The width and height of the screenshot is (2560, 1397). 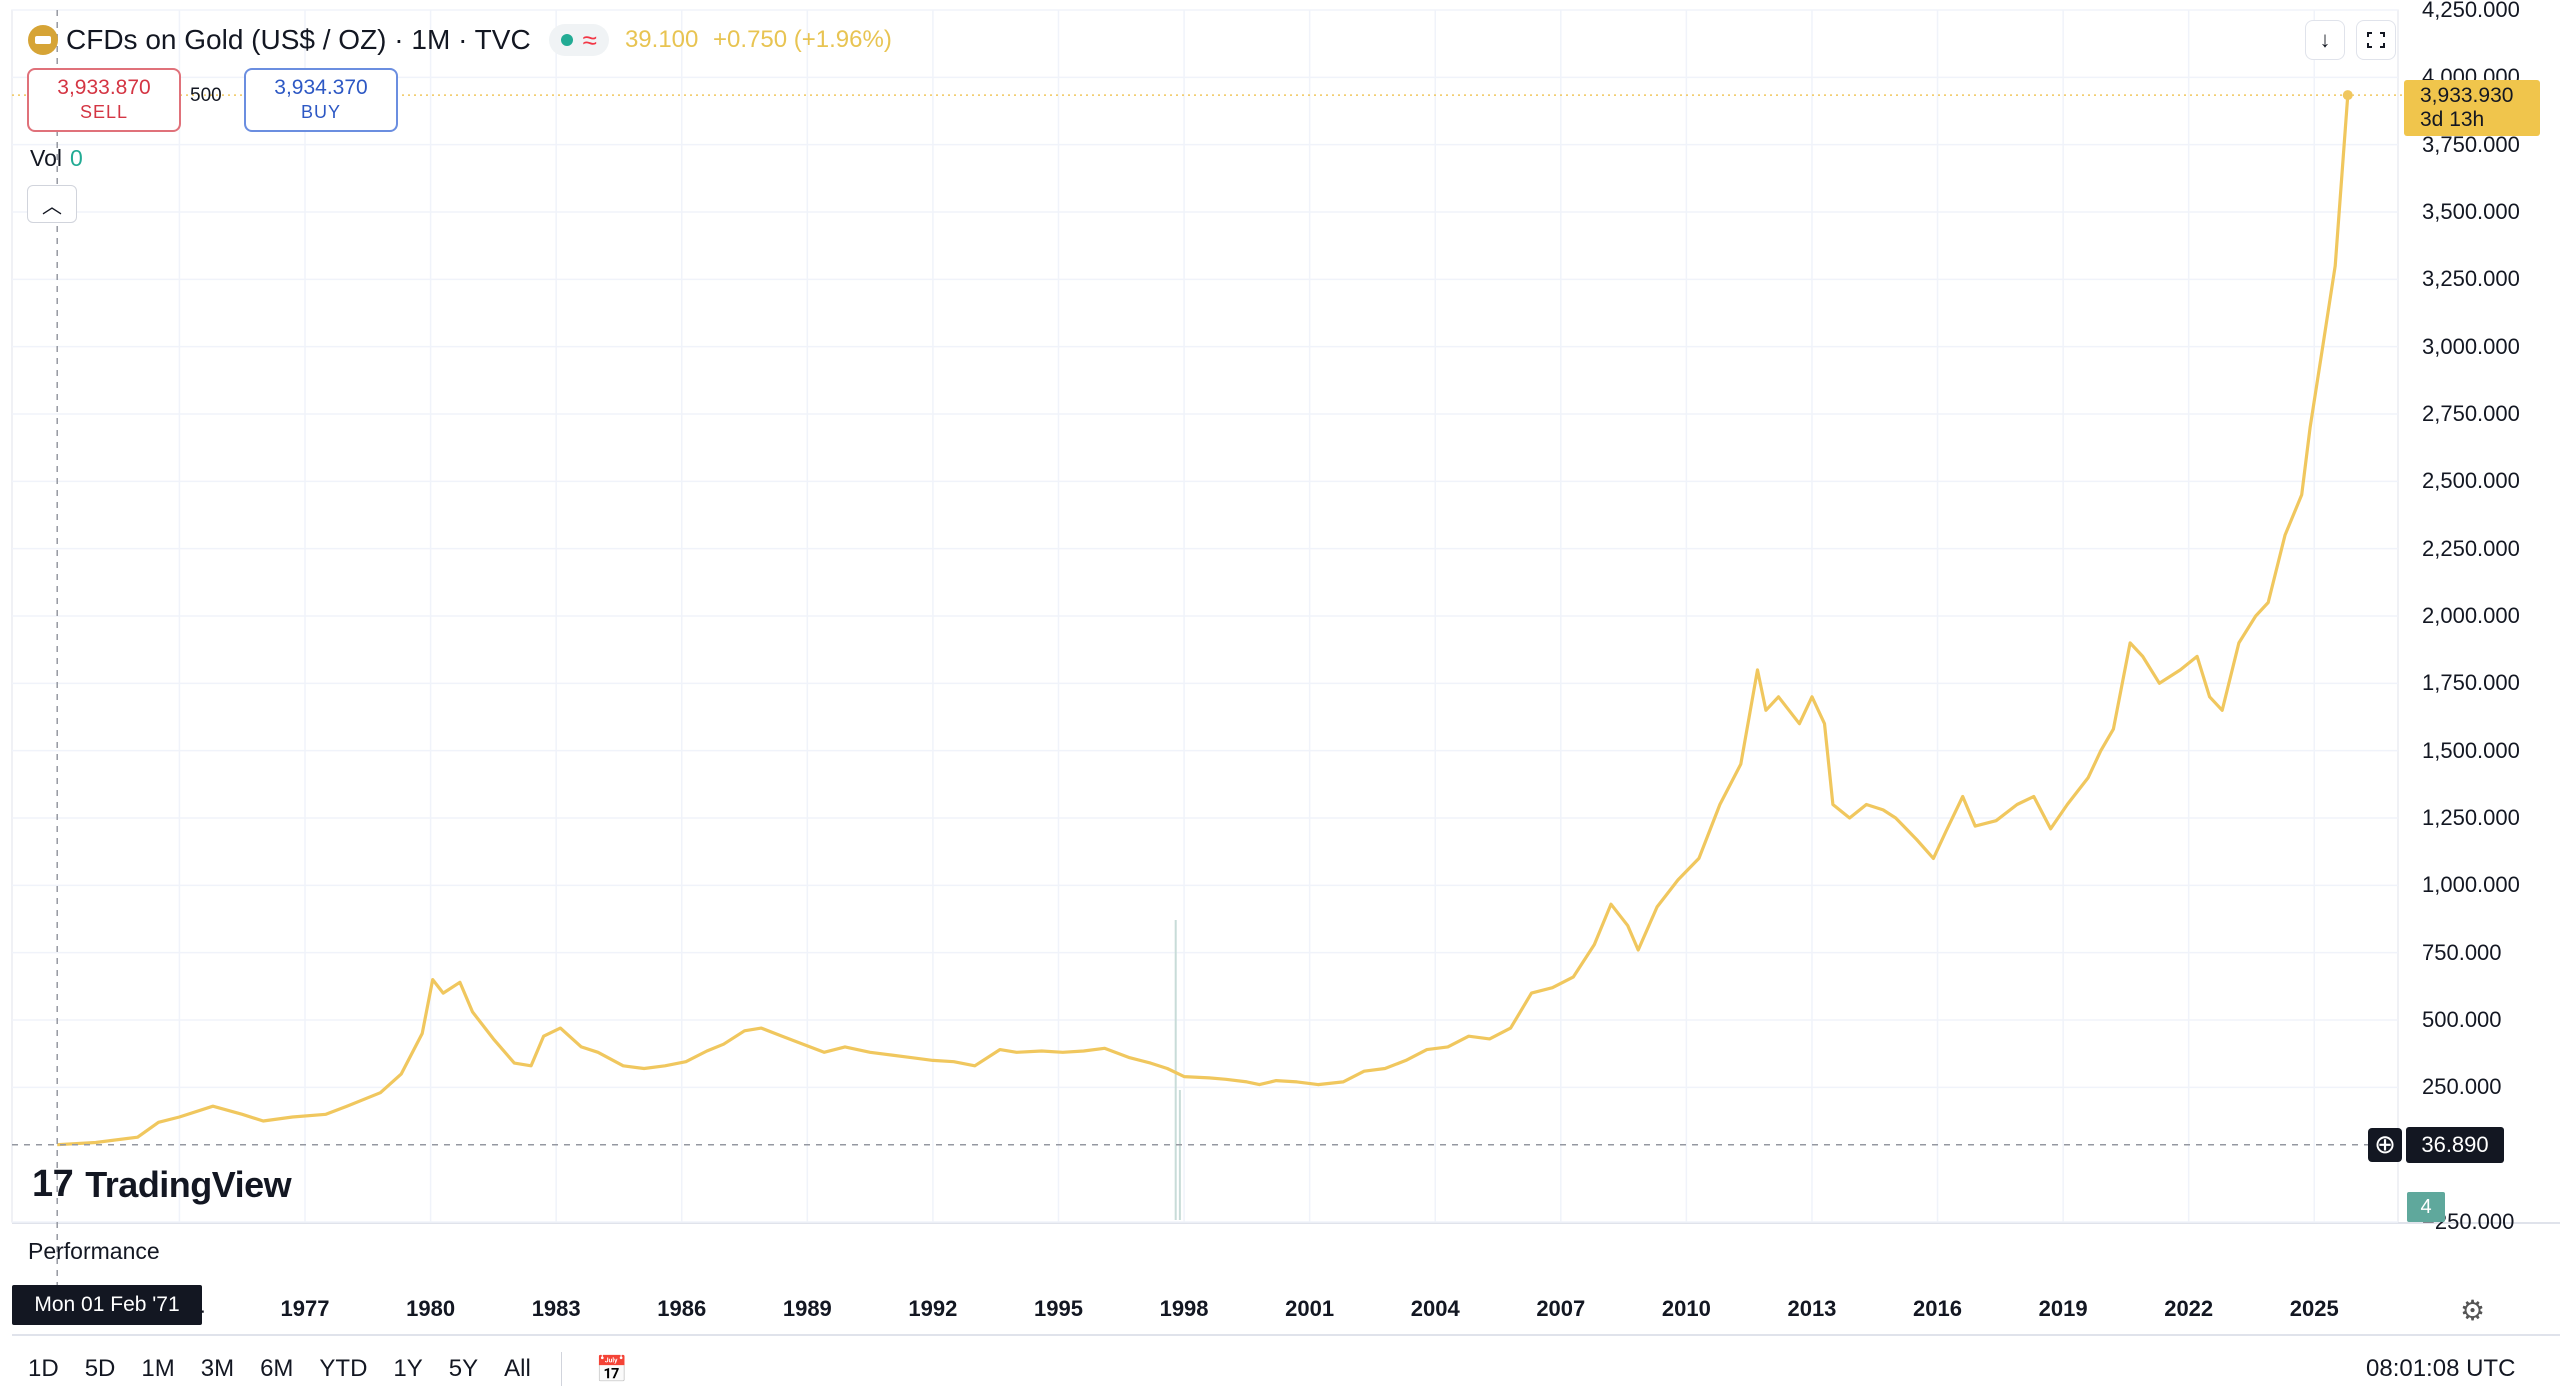 I want to click on x-tick-label: 1980, so click(x=431, y=1308).